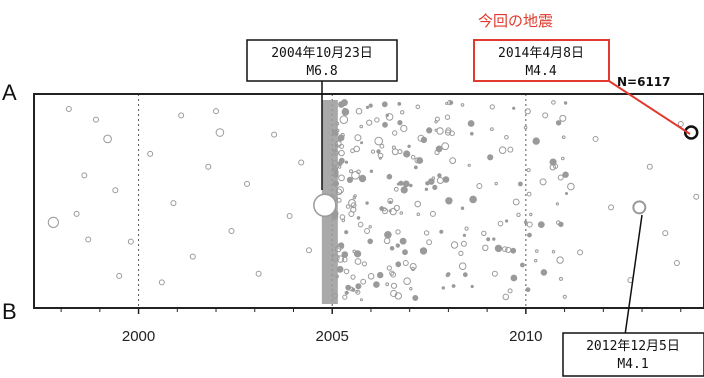 The height and width of the screenshot is (378, 704). Describe the element at coordinates (322, 114) in the screenshot. I see `annotation-2004: 2004年10月23日 M6.8` at that location.